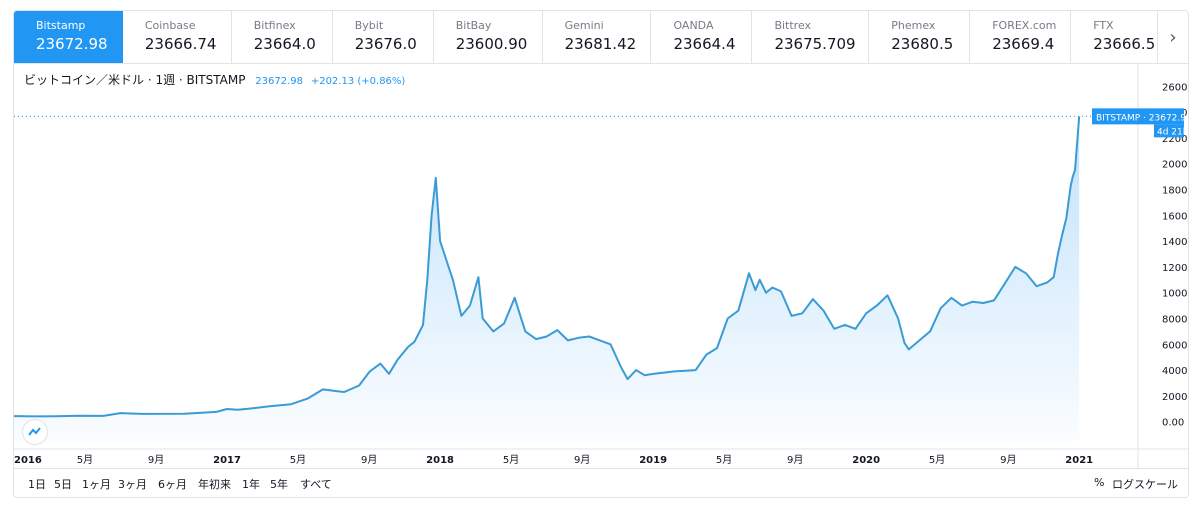  Describe the element at coordinates (491, 44) in the screenshot. I see `tab-price-label: 23600.90` at that location.